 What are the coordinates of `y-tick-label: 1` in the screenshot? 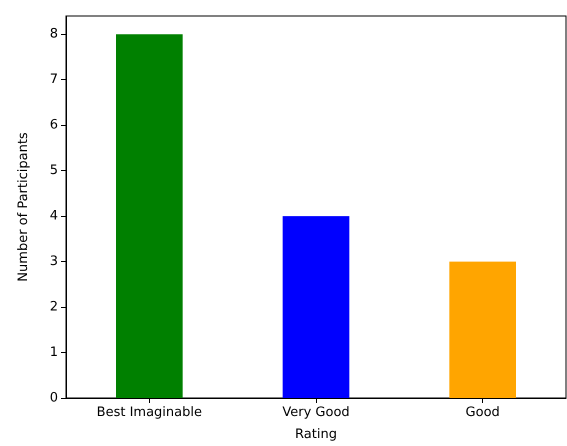 It's located at (54, 352).